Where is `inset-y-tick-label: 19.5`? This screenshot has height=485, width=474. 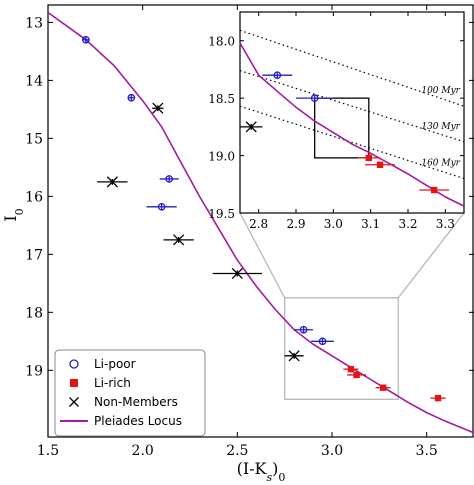
inset-y-tick-label: 19.5 is located at coordinates (221, 214).